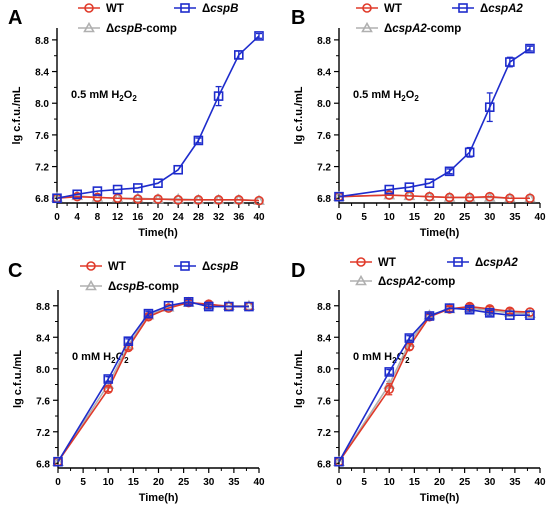 This screenshot has height=517, width=550. What do you see at coordinates (95, 95) in the screenshot?
I see `condition-text: 0.5 mM H` at bounding box center [95, 95].